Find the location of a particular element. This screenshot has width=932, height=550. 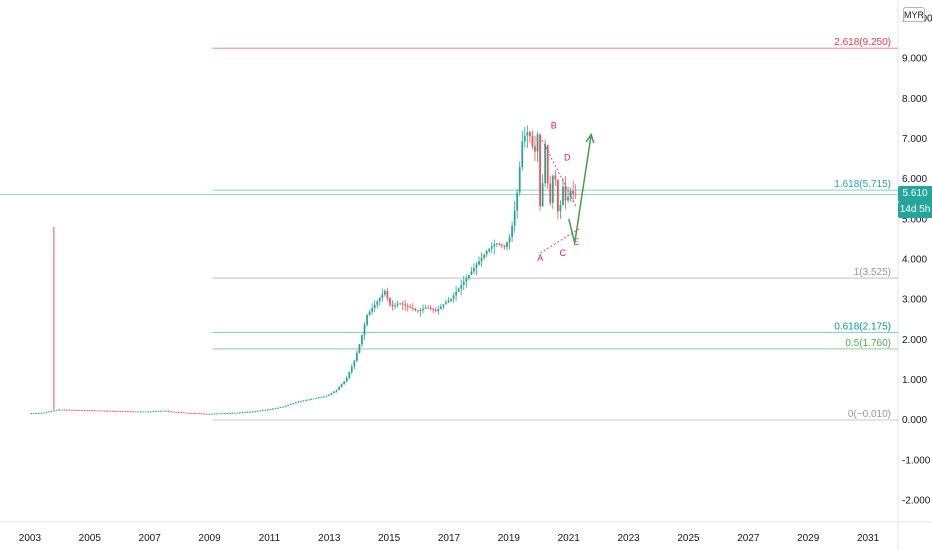

triangle-trendline is located at coordinates (558, 171).